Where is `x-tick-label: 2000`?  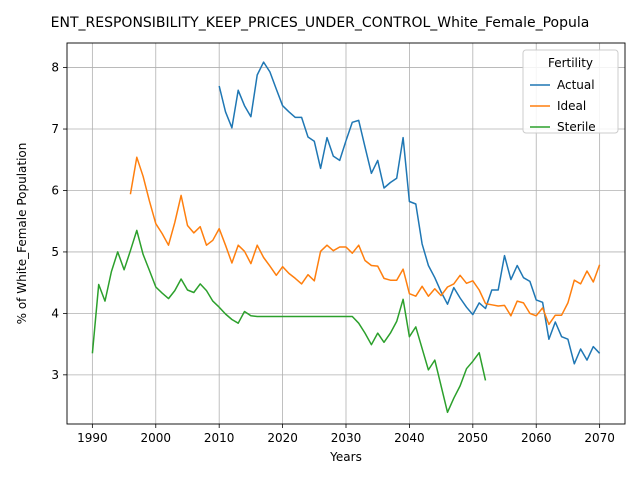 x-tick-label: 2000 is located at coordinates (155, 438).